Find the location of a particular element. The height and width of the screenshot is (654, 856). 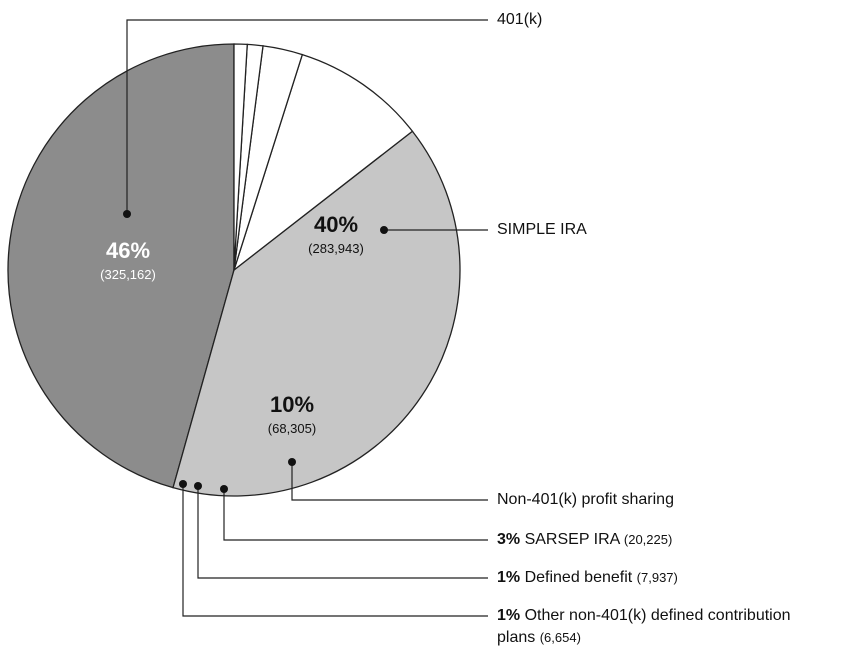

slice-label: 1% Defined benefit (7,937) is located at coordinates (662, 578).